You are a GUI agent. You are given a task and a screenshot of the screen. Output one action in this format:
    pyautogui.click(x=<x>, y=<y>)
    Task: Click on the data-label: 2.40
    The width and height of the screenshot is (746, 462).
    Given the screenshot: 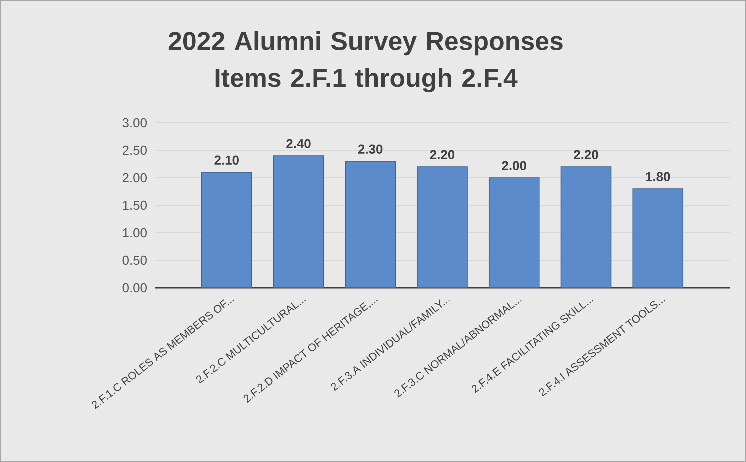 What is the action you would take?
    pyautogui.click(x=298, y=143)
    